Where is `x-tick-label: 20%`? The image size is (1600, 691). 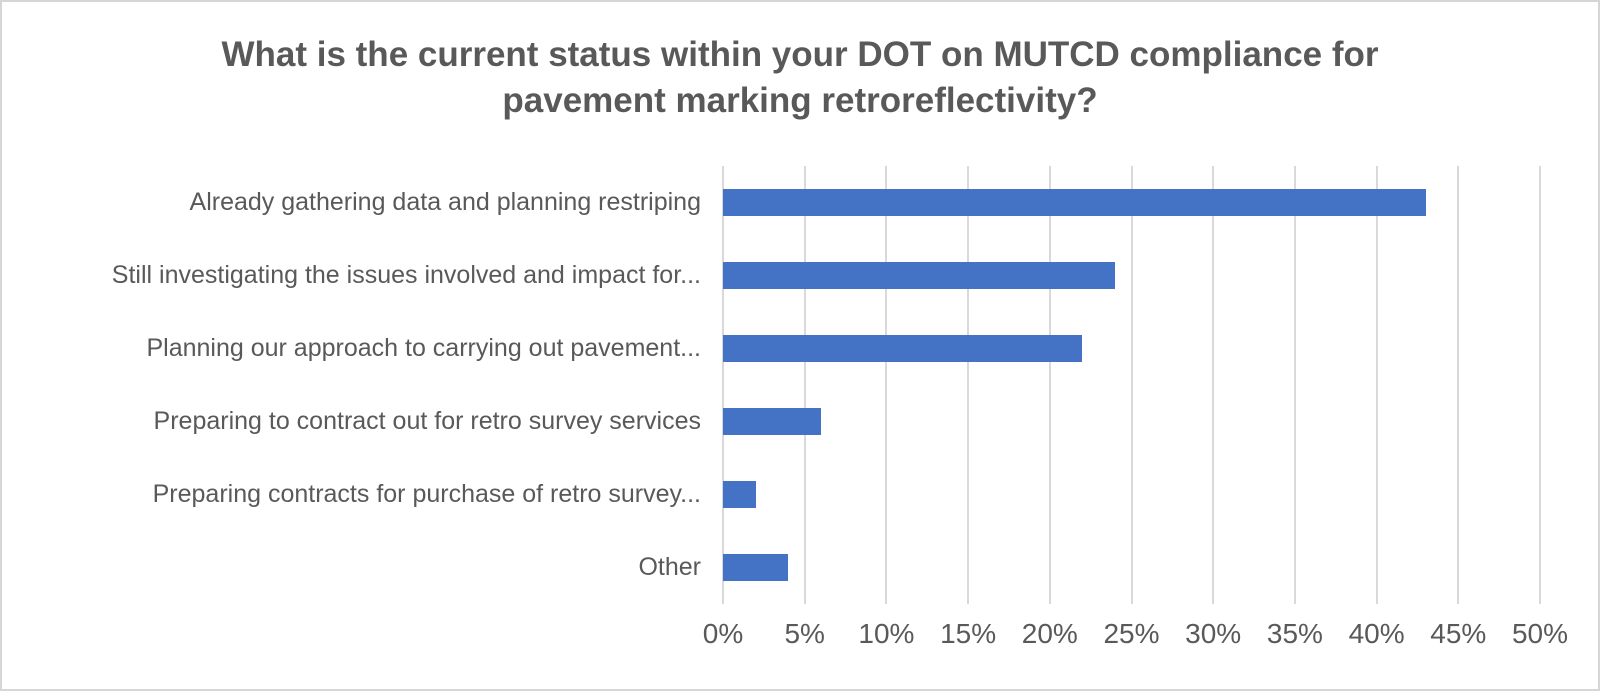
x-tick-label: 20% is located at coordinates (1049, 634).